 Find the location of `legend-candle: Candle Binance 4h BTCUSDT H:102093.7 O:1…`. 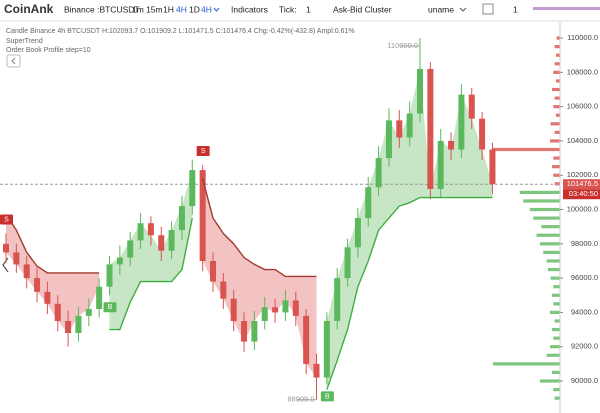

legend-candle: Candle Binance 4h BTCUSDT H:102093.7 O:1… is located at coordinates (180, 31).